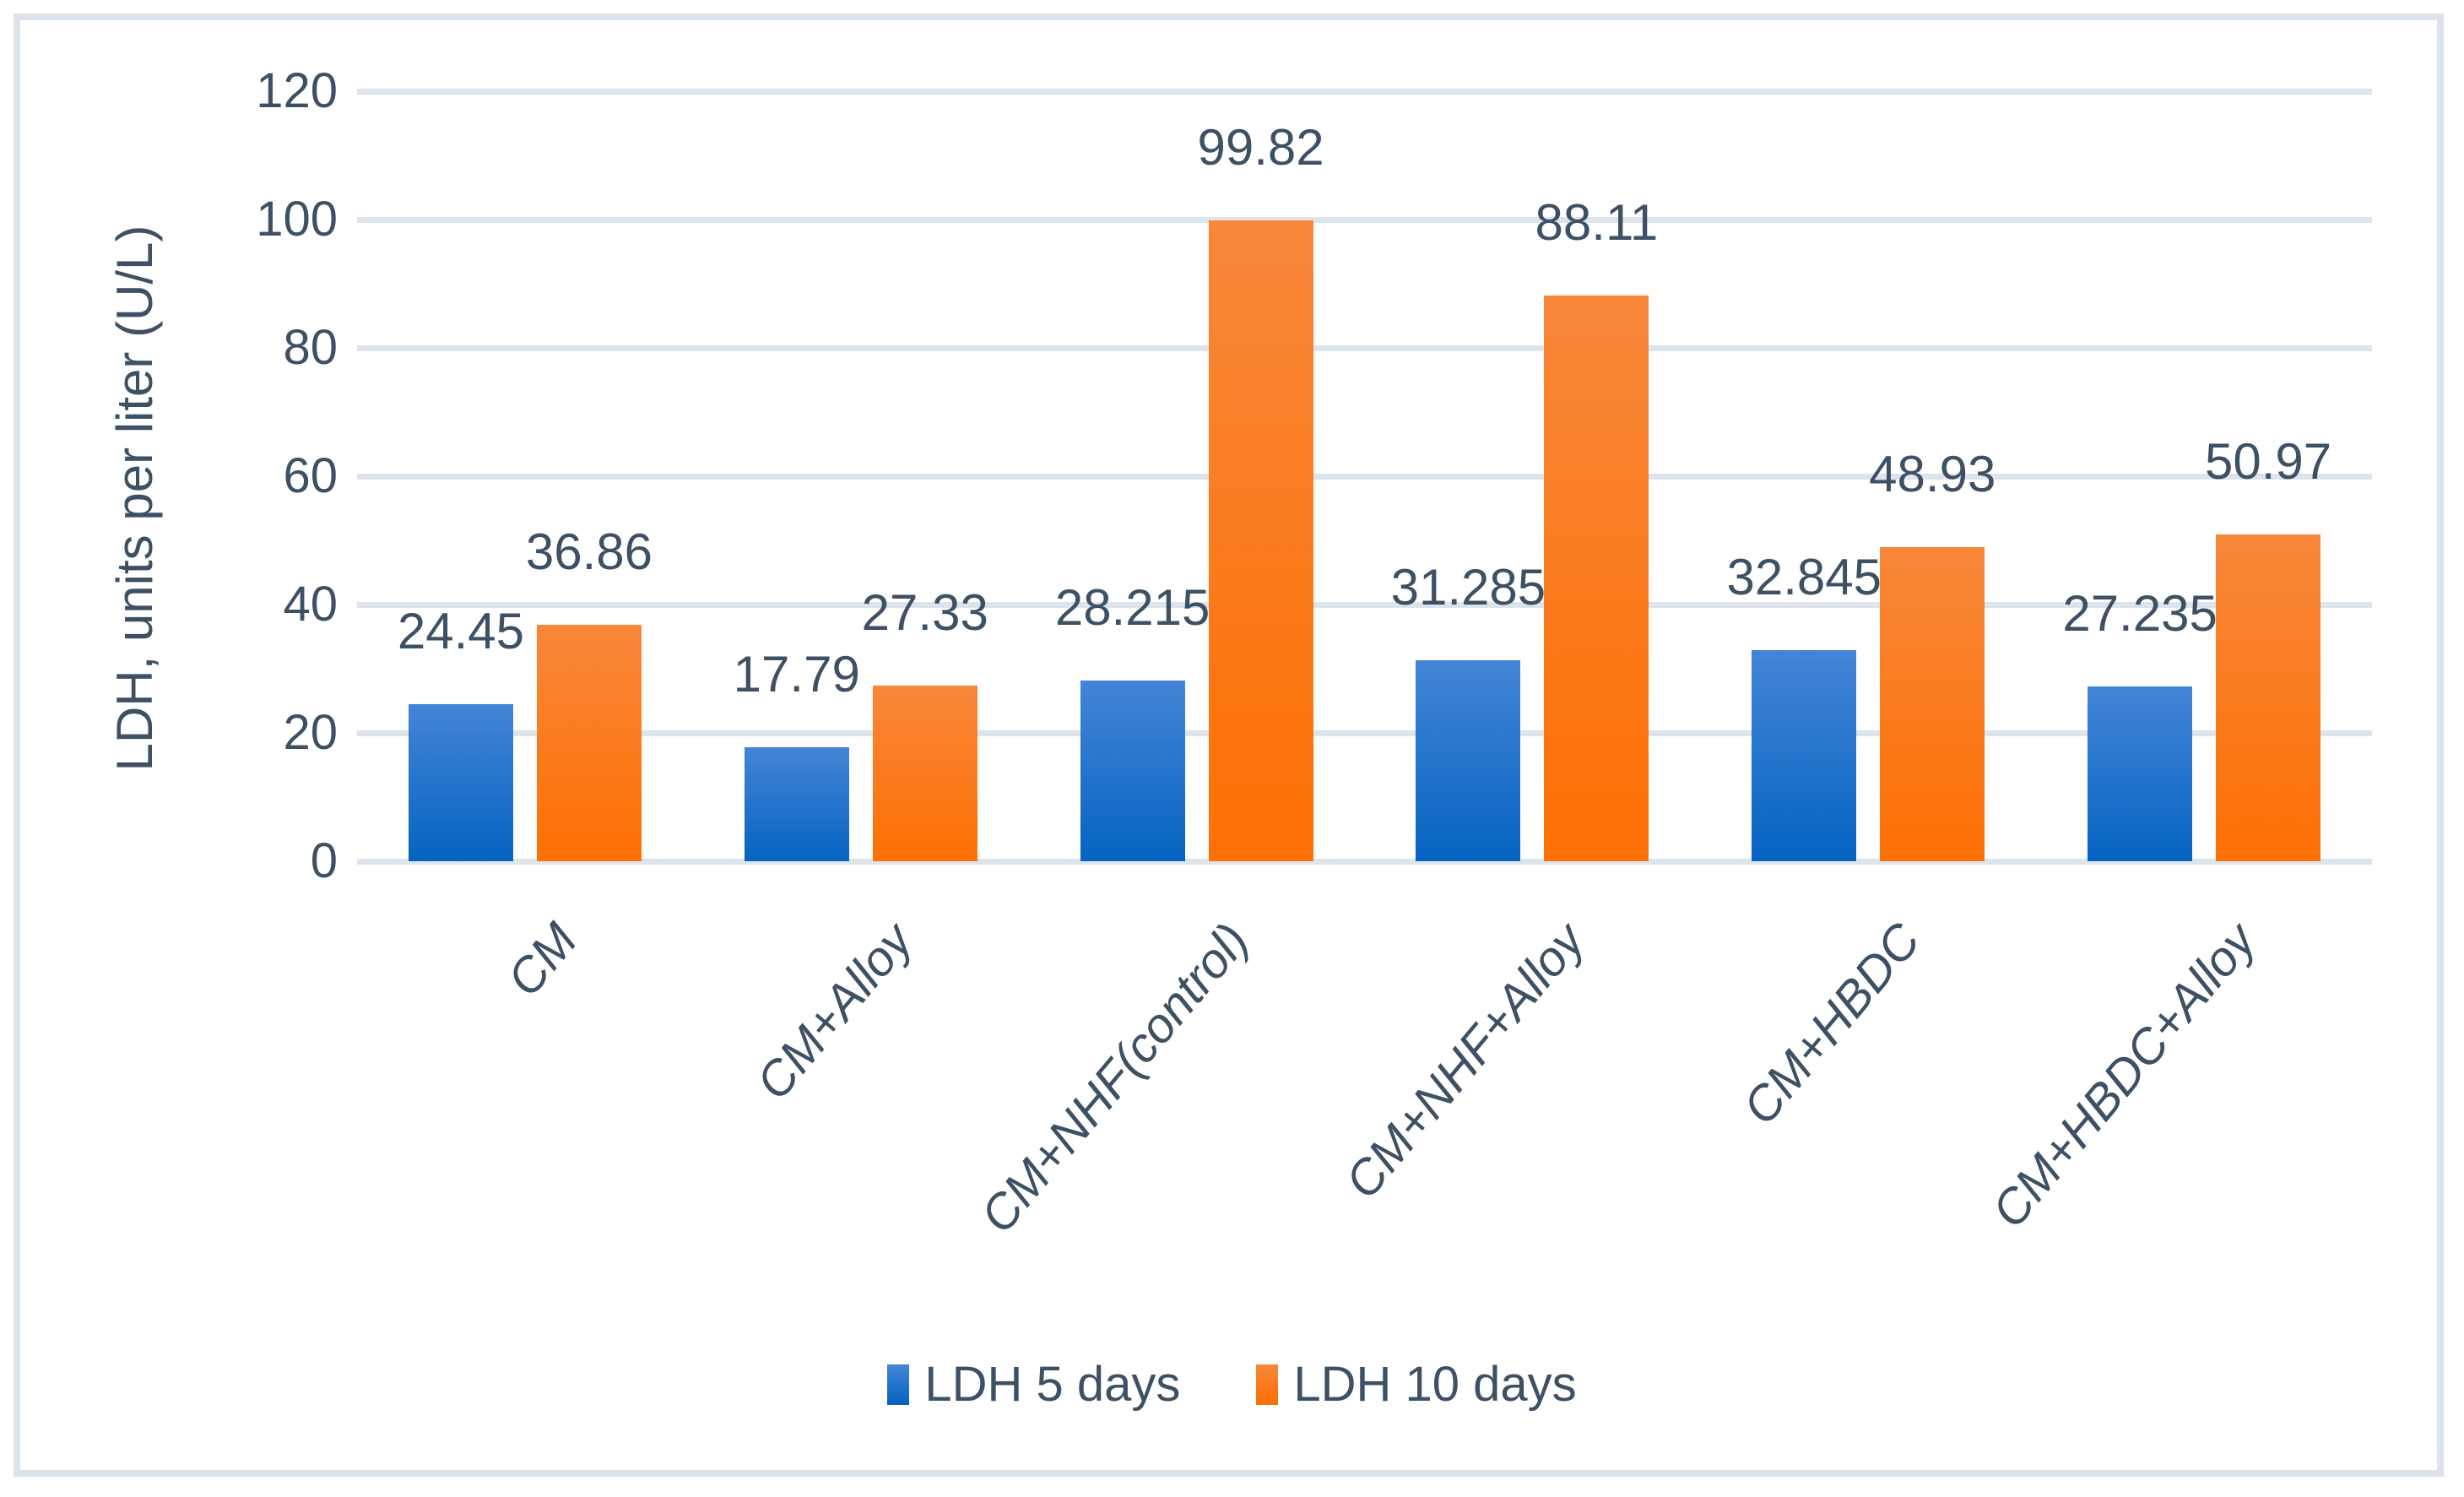 This screenshot has height=1497, width=2464. I want to click on data-label: 36.86, so click(589, 551).